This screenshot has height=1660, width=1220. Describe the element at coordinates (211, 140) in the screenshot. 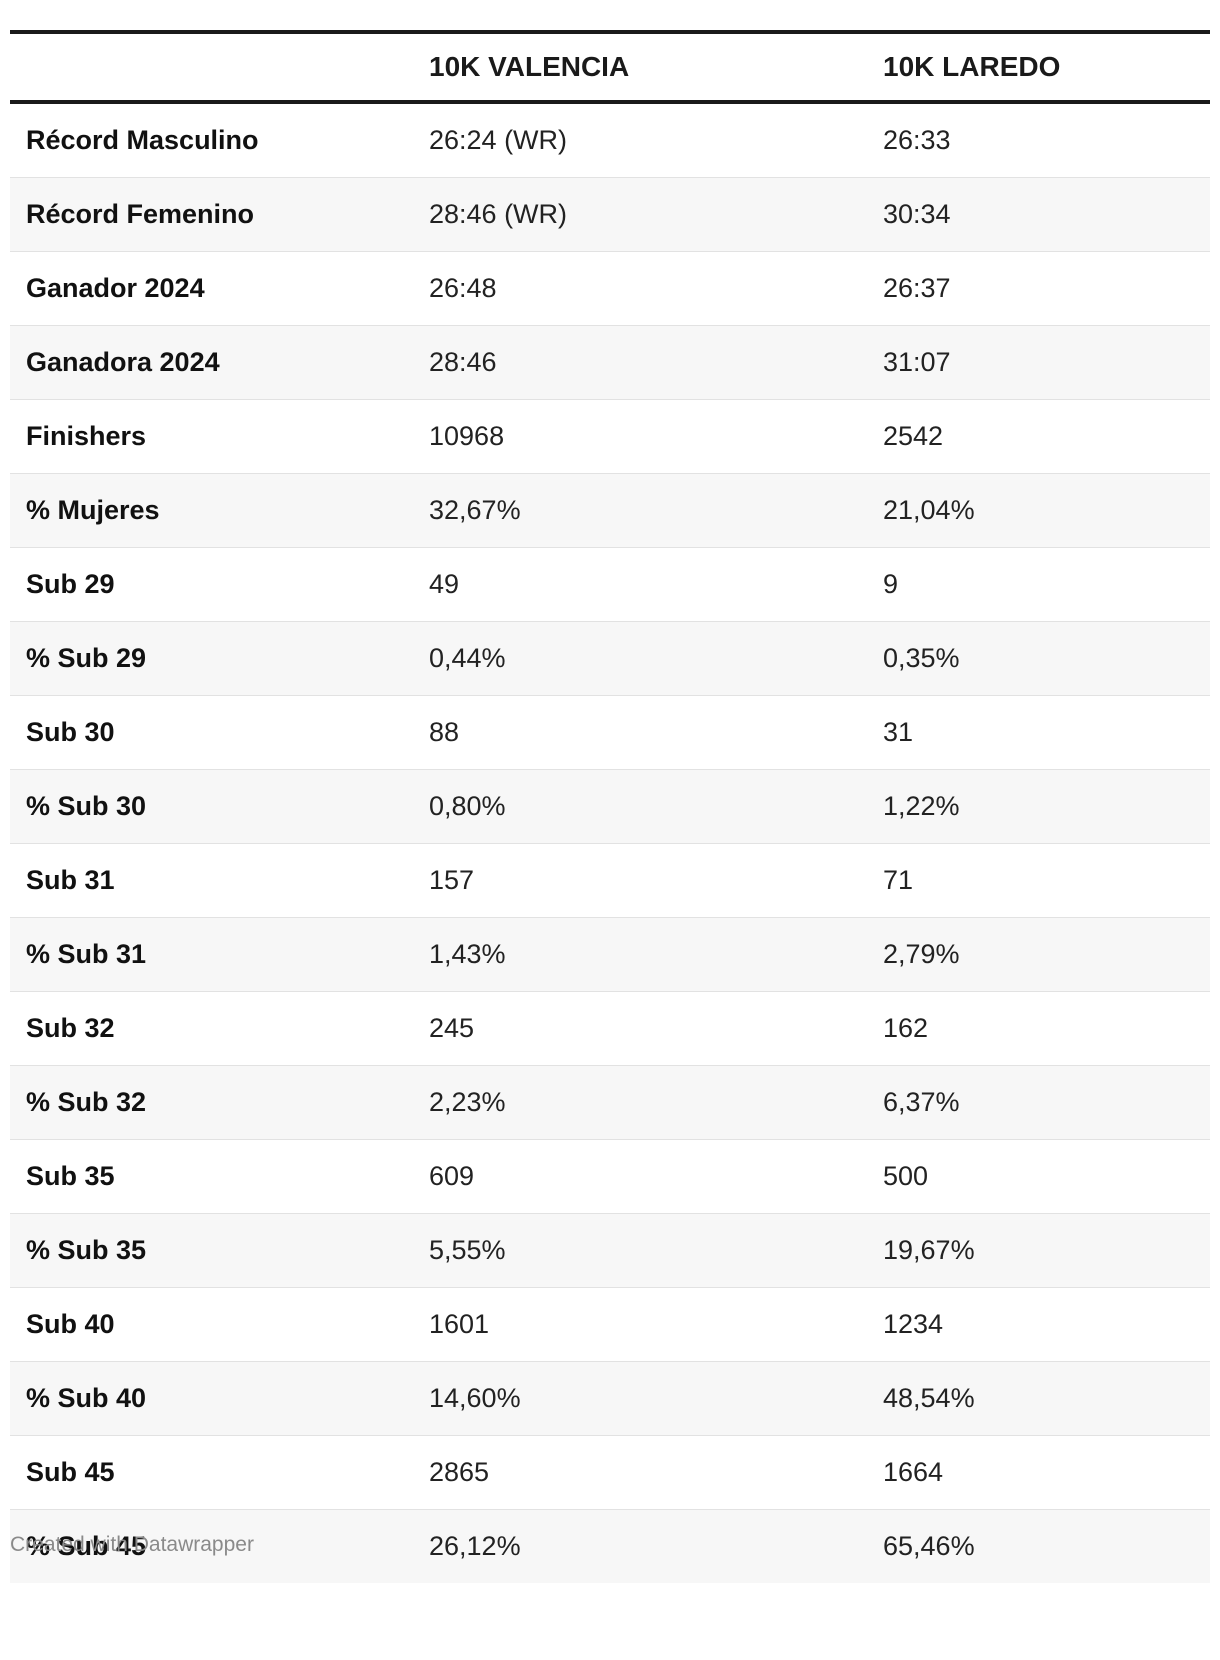

I see `row-label: Récord Masculino` at that location.